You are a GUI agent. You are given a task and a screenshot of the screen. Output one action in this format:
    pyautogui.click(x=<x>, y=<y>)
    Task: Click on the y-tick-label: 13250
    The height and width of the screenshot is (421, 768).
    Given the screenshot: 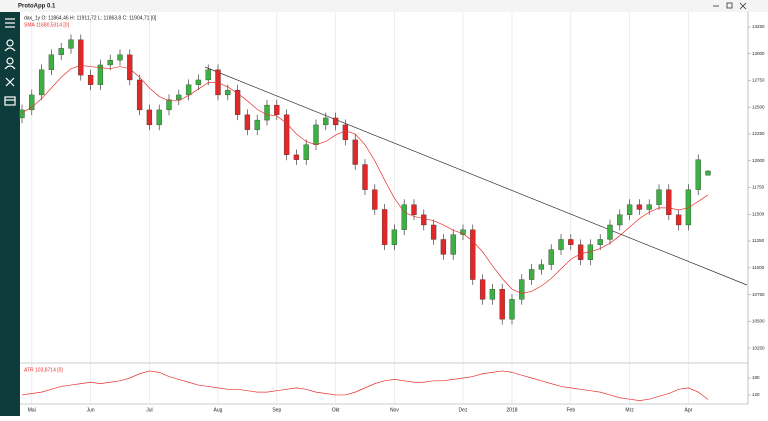 What is the action you would take?
    pyautogui.click(x=758, y=26)
    